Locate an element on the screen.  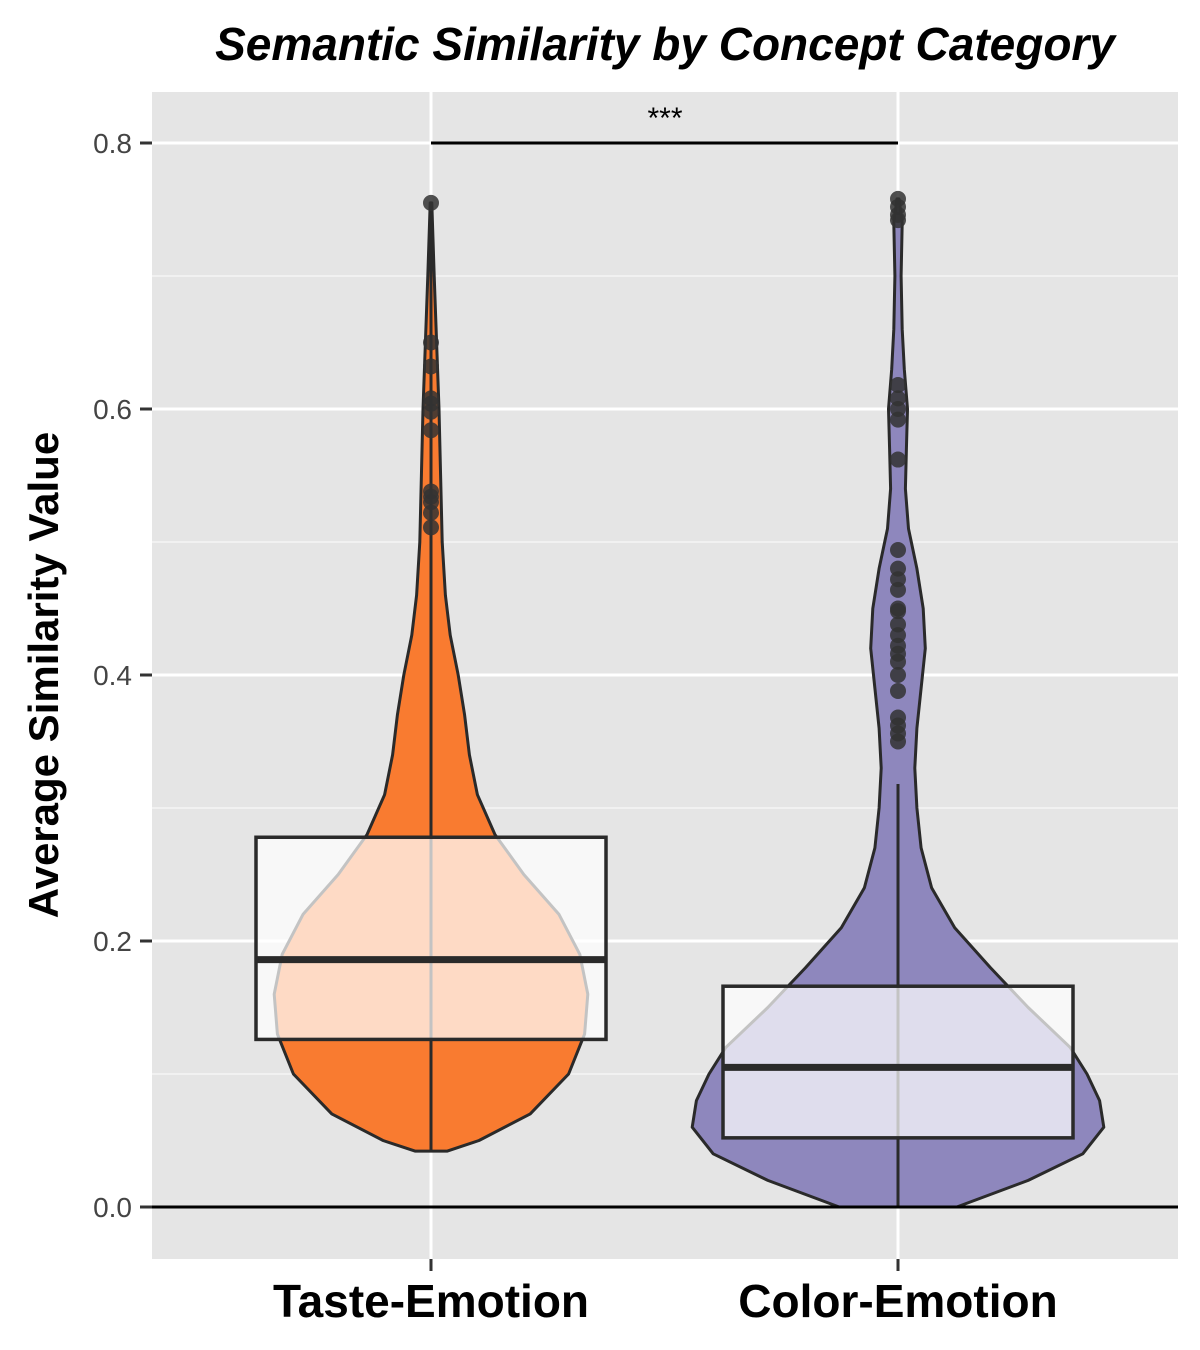
significance-label: *** is located at coordinates (664, 118).